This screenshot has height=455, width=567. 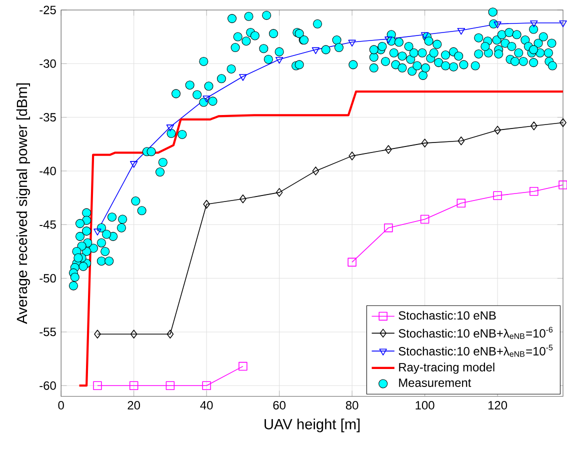 What do you see at coordinates (425, 405) in the screenshot?
I see `x-tick-label: 100` at bounding box center [425, 405].